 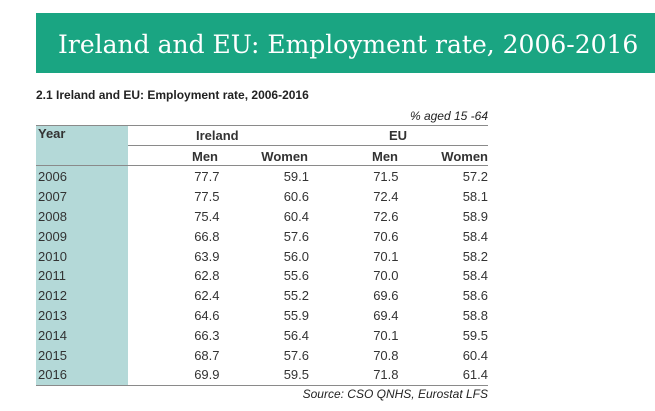 What do you see at coordinates (52, 256) in the screenshot?
I see `year-cell: 2010` at bounding box center [52, 256].